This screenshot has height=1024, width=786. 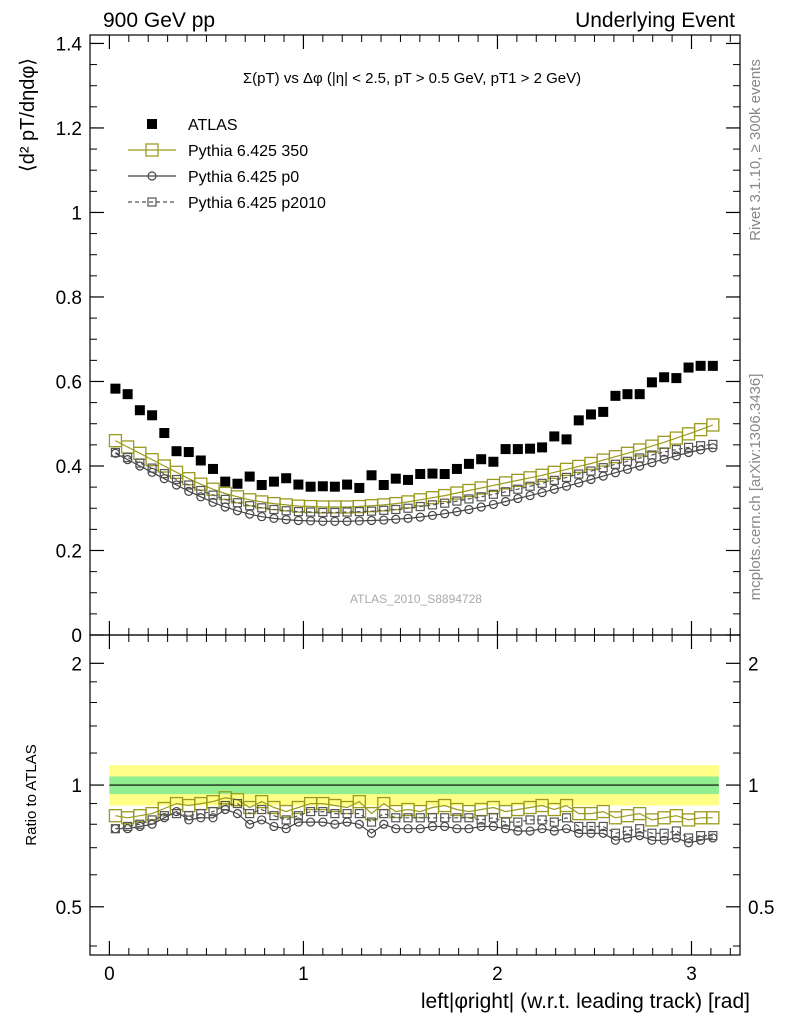 What do you see at coordinates (303, 974) in the screenshot?
I see `x-tick-label: 1` at bounding box center [303, 974].